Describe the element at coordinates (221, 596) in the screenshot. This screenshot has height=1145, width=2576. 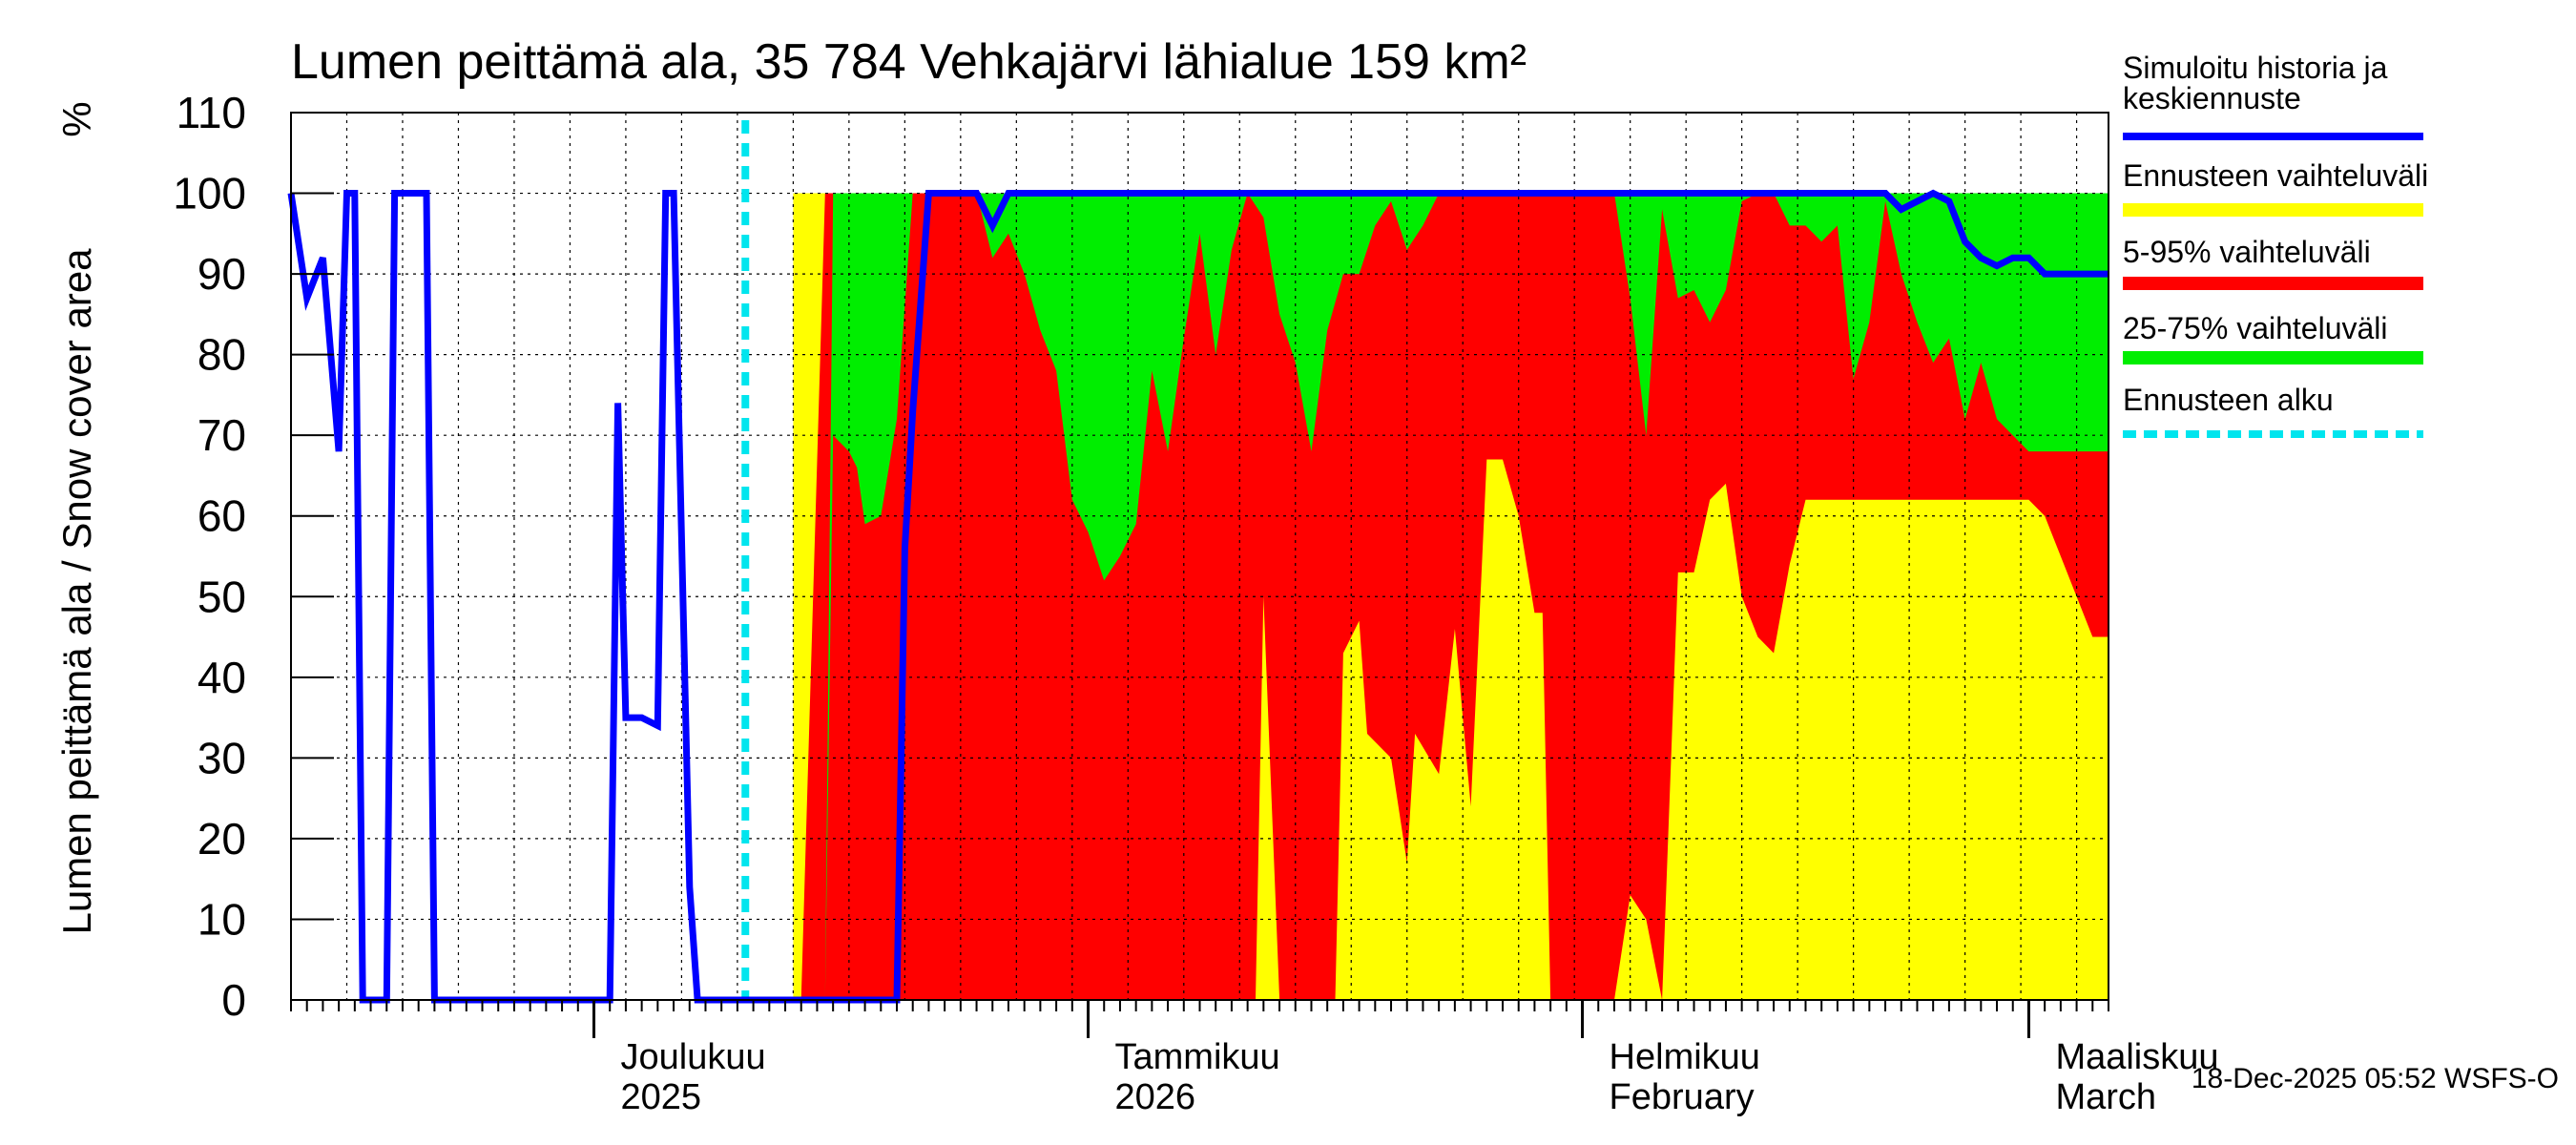
I see `y-tick-label: 50` at that location.